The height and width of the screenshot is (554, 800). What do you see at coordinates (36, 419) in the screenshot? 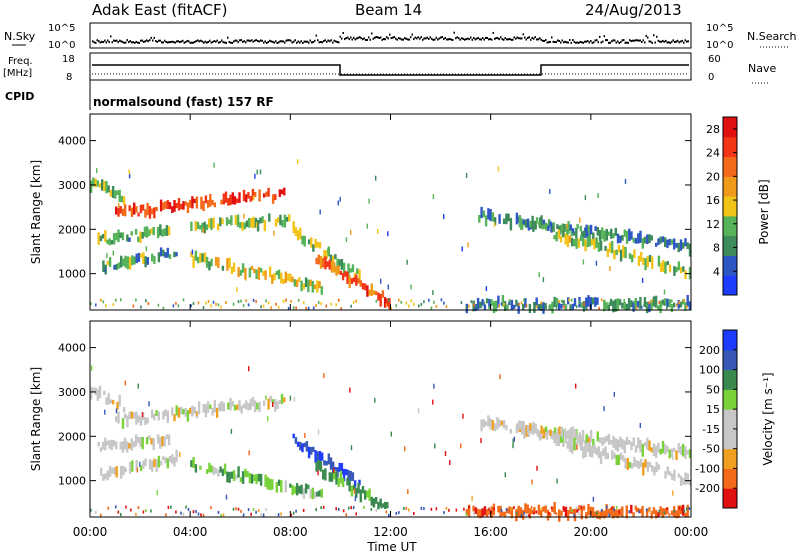
I see `velocity-ylabel: Slant Range [km]` at bounding box center [36, 419].